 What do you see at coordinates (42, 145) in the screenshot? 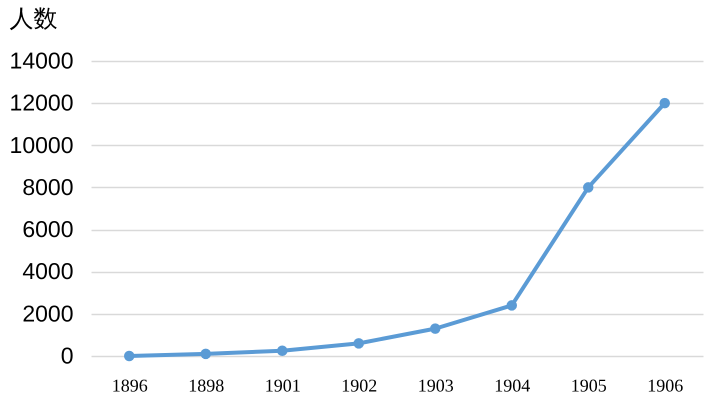
I see `y-tick-label: 10000` at bounding box center [42, 145].